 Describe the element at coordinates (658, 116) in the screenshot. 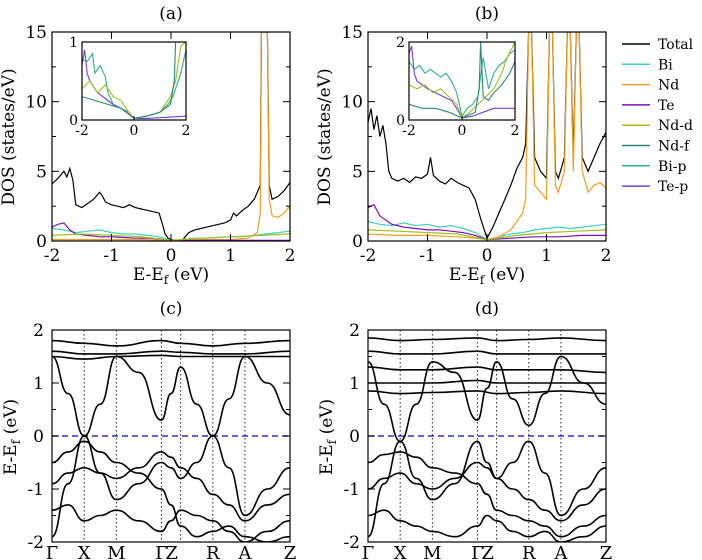

I see `legend: Total Bi Nd Te Nd-d Nd-f Bi-p Te-p` at that location.